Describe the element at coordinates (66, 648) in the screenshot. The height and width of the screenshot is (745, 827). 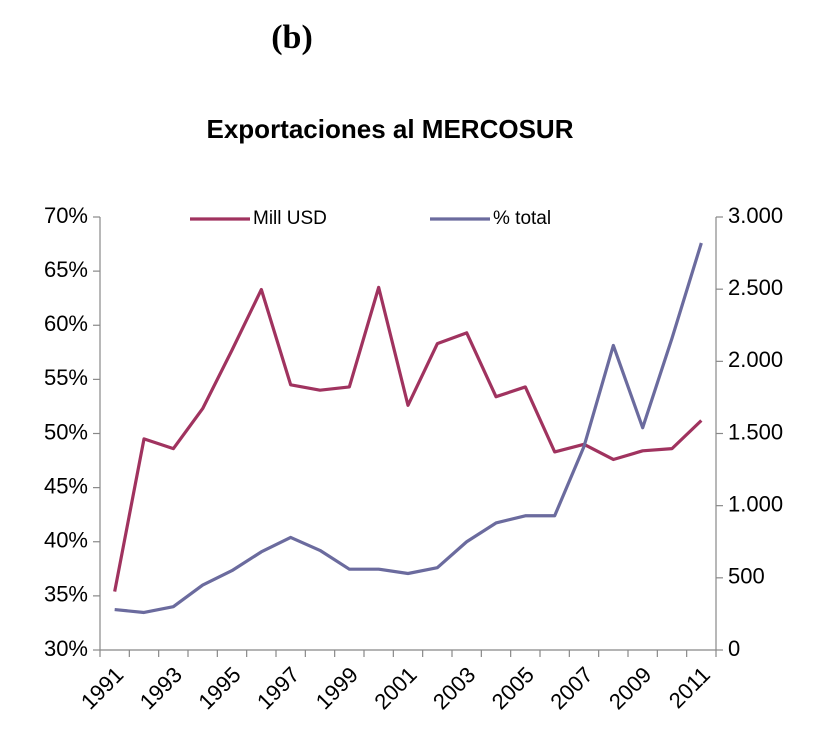
I see `y-tick-label: 30%` at that location.